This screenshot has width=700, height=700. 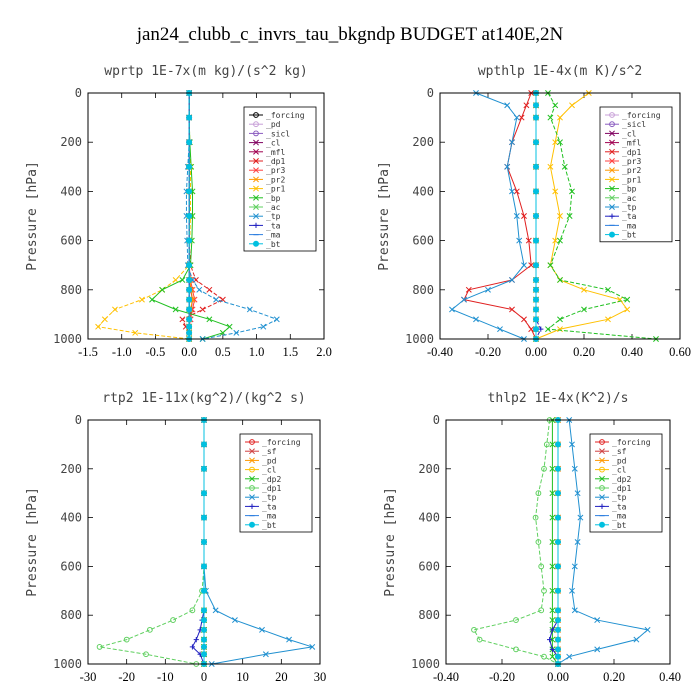 I want to click on x-tick-label: -0.20, so click(x=488, y=352).